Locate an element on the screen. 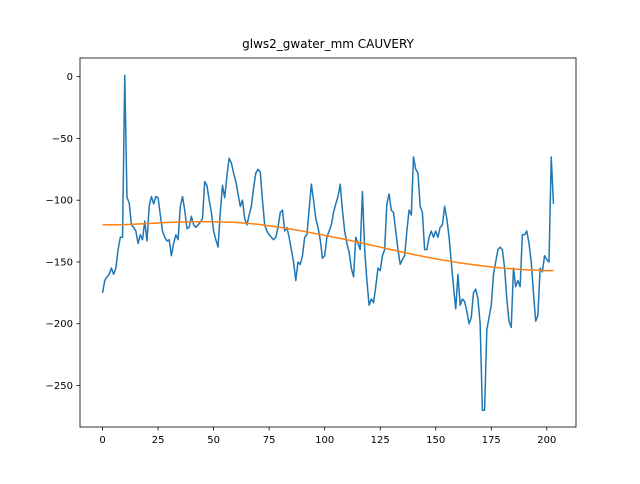 This screenshot has height=484, width=640. x-tick-label: 100 is located at coordinates (324, 440).